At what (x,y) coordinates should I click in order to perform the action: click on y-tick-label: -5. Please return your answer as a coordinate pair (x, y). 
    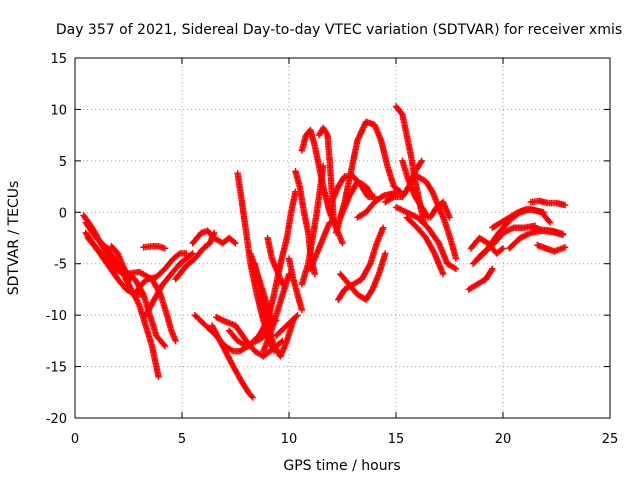
    Looking at the image, I should click on (60, 265).